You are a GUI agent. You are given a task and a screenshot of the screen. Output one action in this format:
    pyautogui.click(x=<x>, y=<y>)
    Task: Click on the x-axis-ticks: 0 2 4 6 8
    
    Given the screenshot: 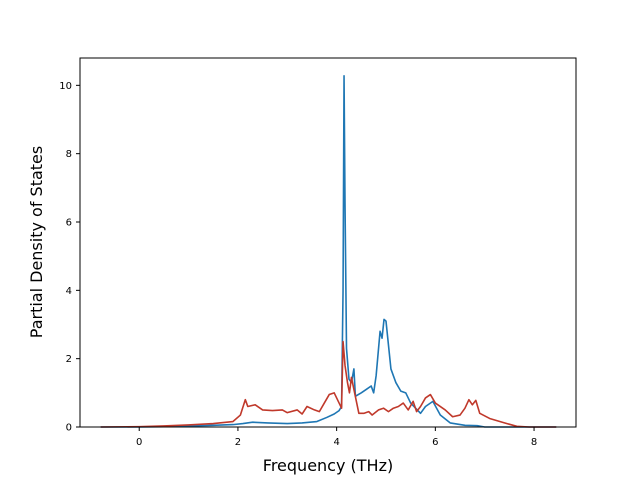 What is the action you would take?
    pyautogui.click(x=336, y=437)
    